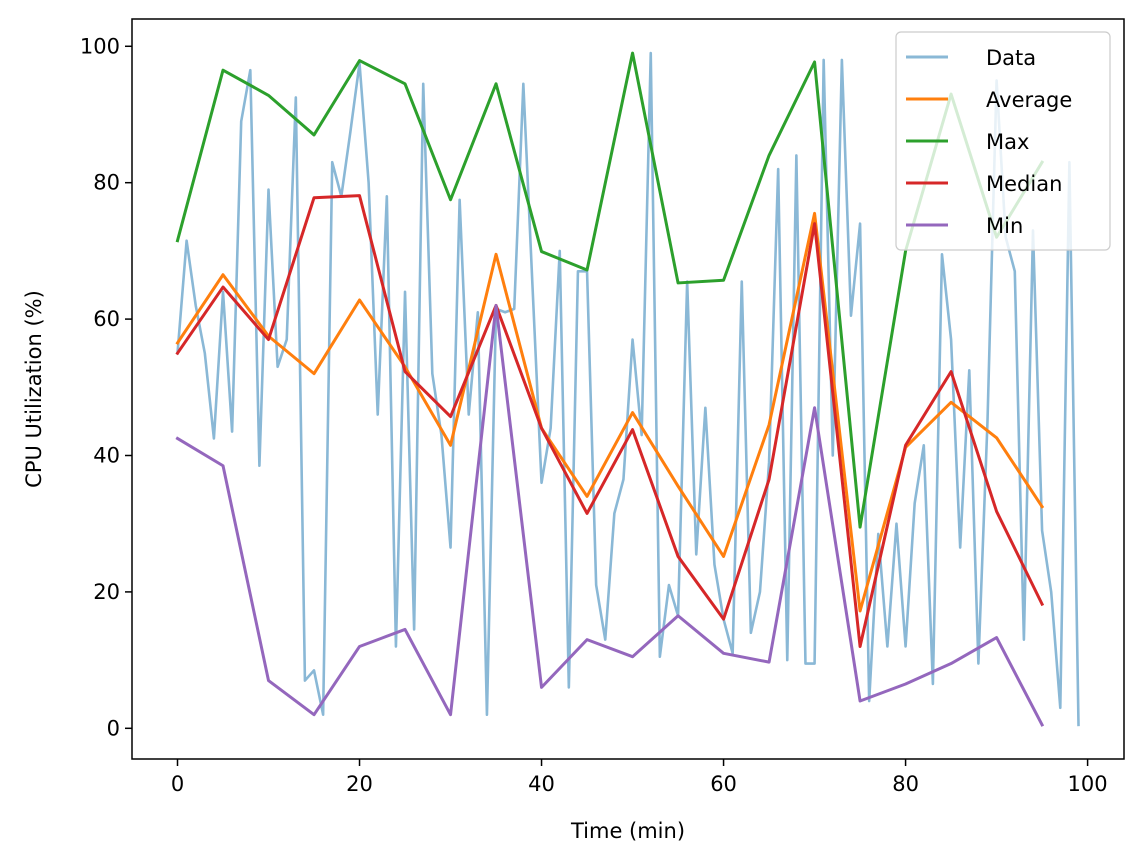  What do you see at coordinates (1088, 784) in the screenshot?
I see `x-tick-label: 100` at bounding box center [1088, 784].